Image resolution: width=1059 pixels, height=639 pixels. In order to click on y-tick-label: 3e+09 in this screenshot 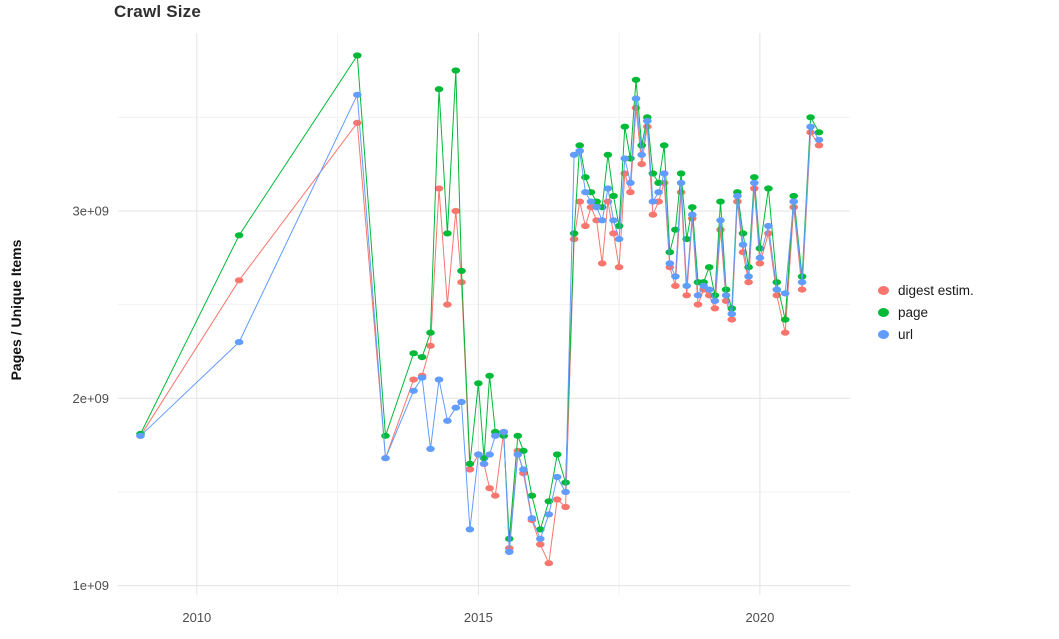, I will do `click(90, 210)`.